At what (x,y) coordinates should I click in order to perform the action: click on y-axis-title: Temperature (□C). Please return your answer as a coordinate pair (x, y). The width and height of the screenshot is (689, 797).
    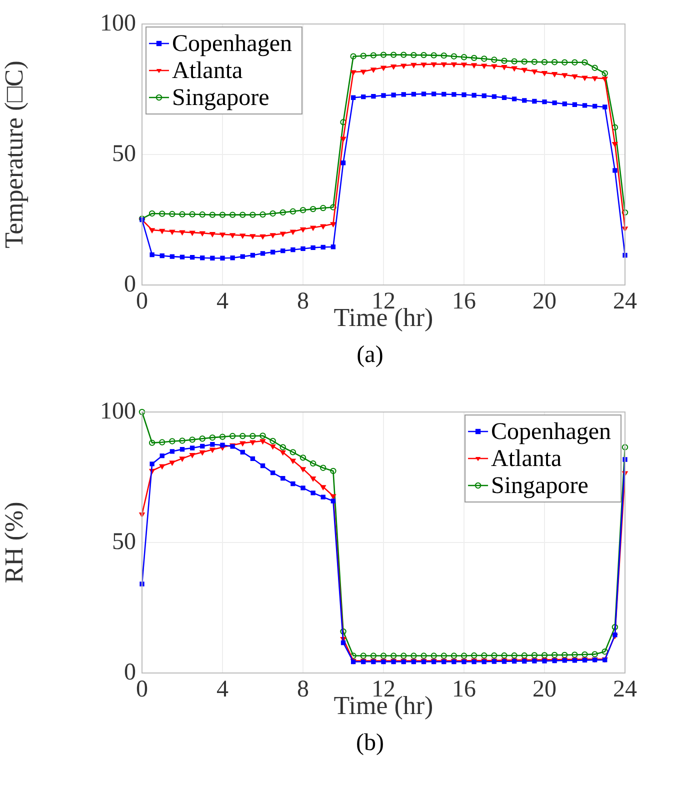
    Looking at the image, I should click on (14, 154).